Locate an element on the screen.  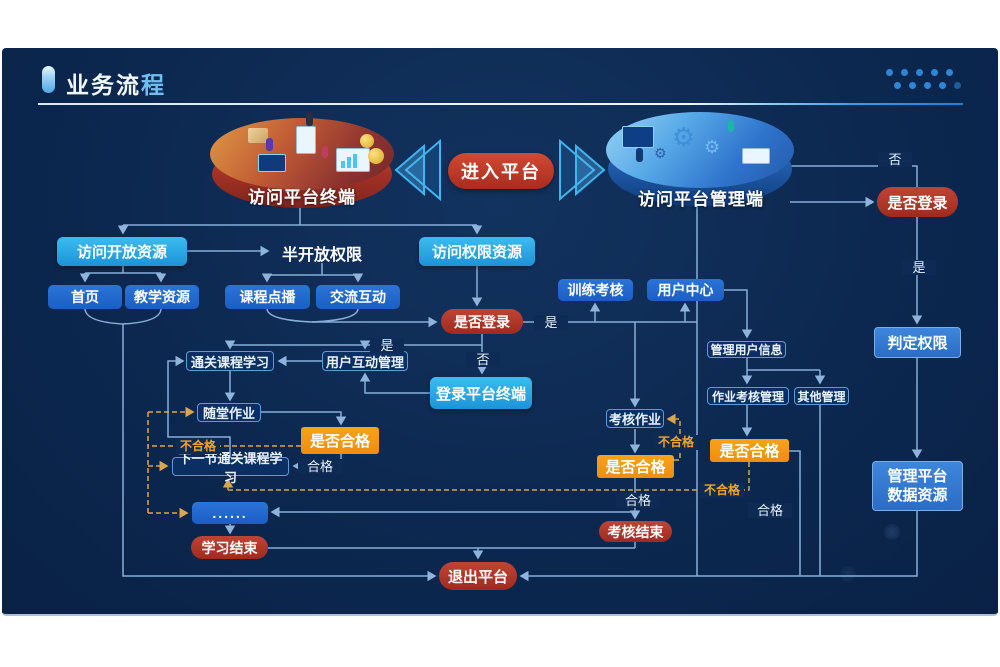
chevron-icons is located at coordinates (500, 170).